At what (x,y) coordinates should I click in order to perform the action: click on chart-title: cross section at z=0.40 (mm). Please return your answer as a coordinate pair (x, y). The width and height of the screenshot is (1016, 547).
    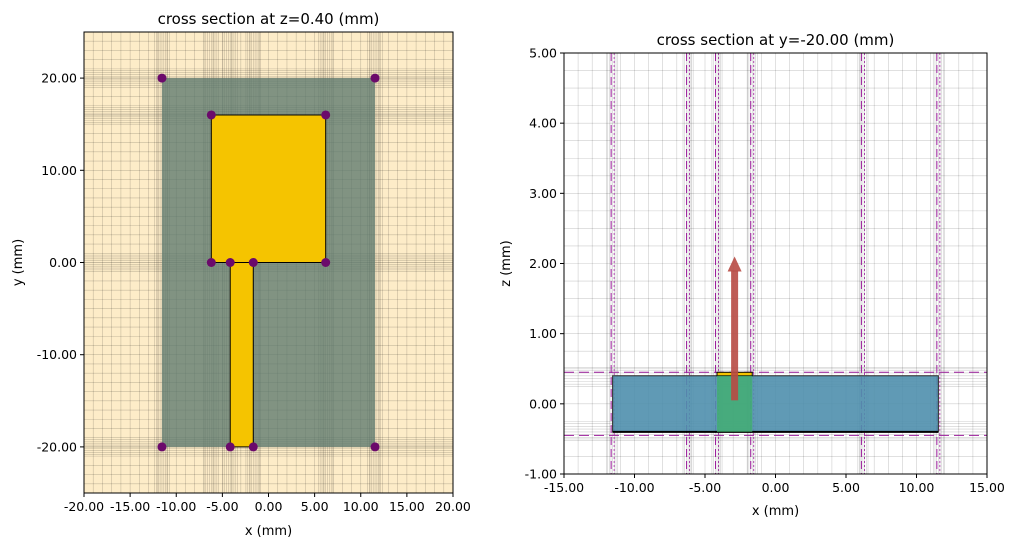
    Looking at the image, I should click on (269, 19).